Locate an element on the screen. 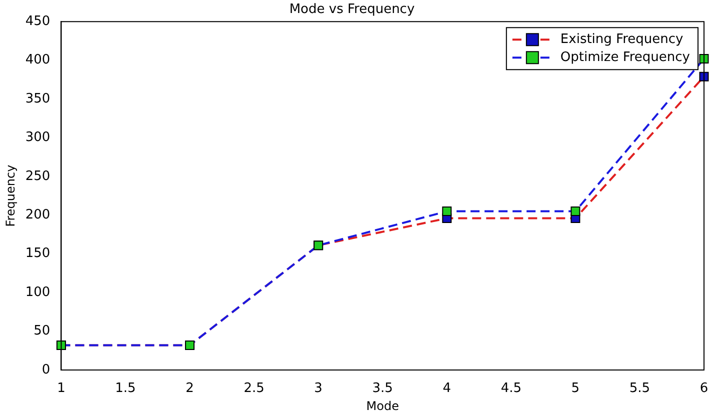 Image resolution: width=726 pixels, height=414 pixels. y-tick-label: 100 is located at coordinates (37, 292).